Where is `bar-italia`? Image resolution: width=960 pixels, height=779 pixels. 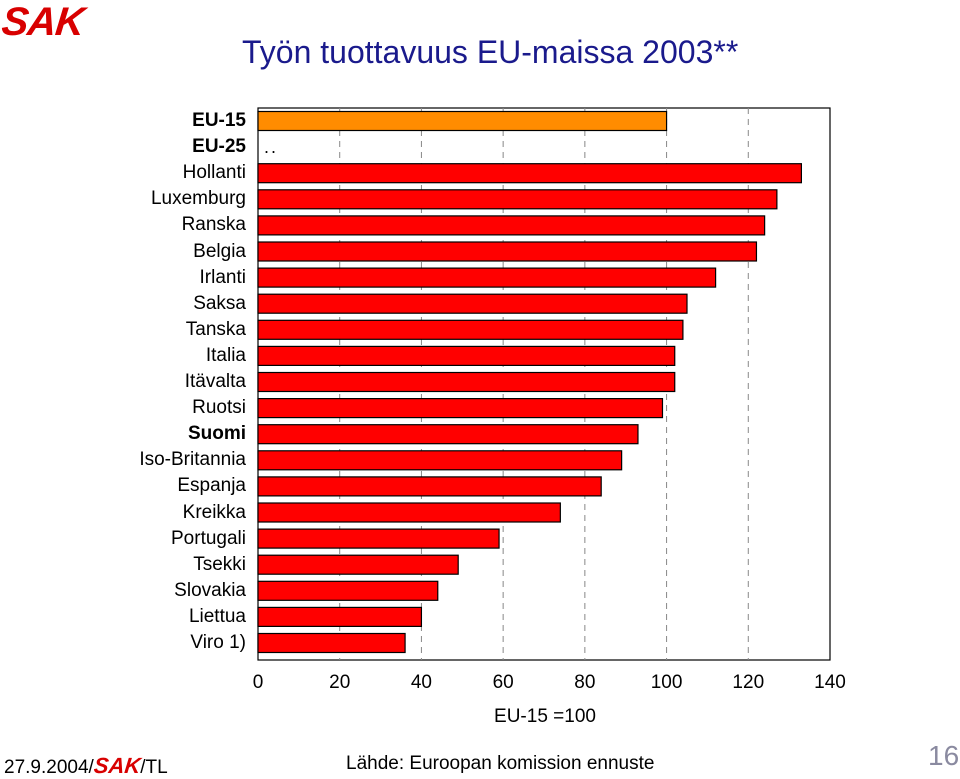
bar-italia is located at coordinates (466, 355).